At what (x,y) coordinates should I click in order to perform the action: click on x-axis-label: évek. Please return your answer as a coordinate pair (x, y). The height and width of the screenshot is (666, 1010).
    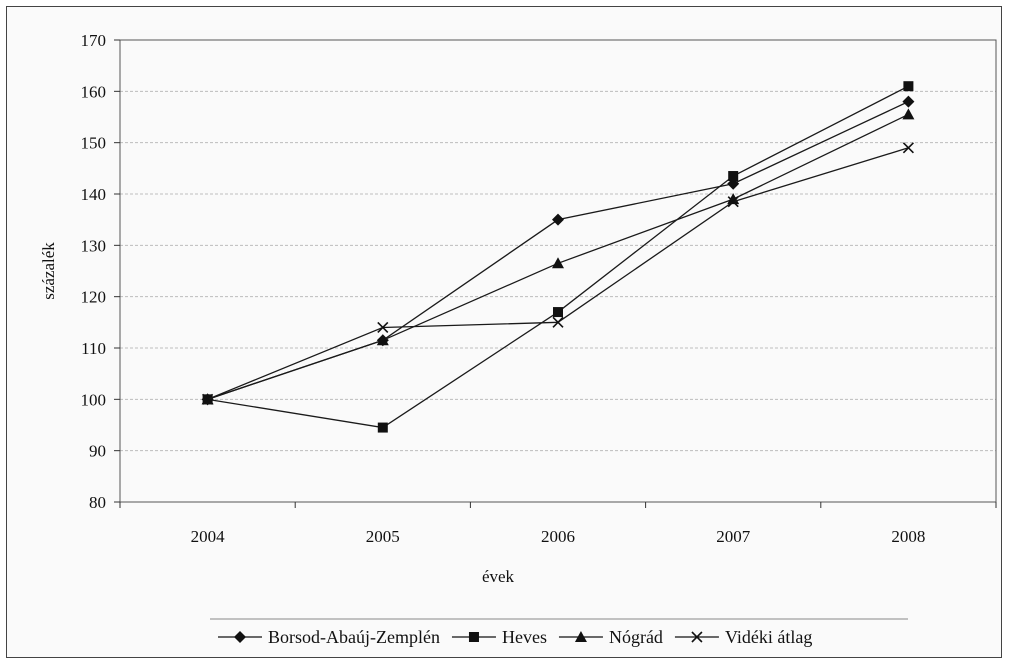
    Looking at the image, I should click on (498, 576).